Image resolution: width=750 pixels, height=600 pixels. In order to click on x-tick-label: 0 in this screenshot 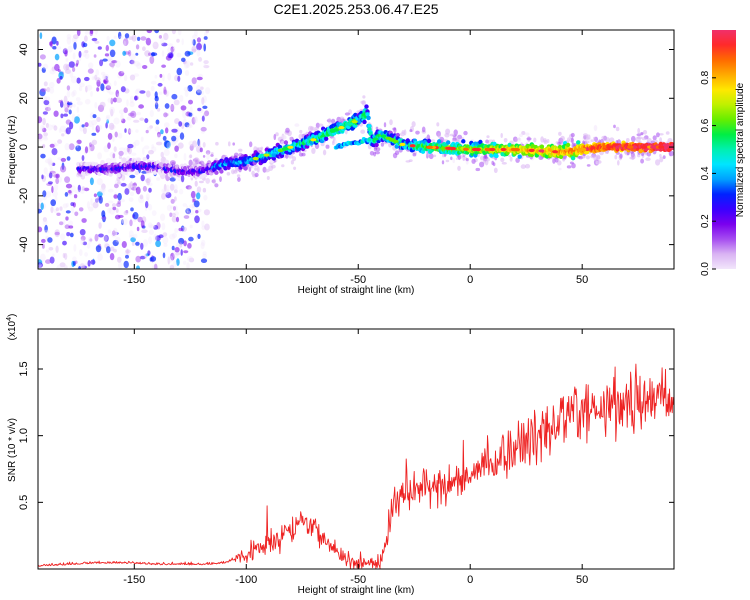, I will do `click(470, 580)`.